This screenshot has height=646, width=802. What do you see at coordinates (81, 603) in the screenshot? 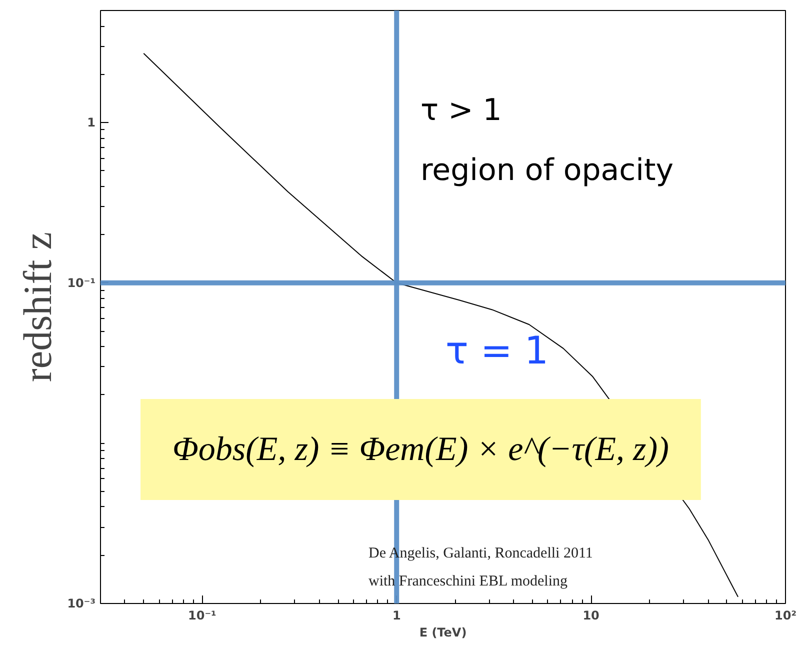
I see `y-tick-label: 10⁻³` at bounding box center [81, 603].